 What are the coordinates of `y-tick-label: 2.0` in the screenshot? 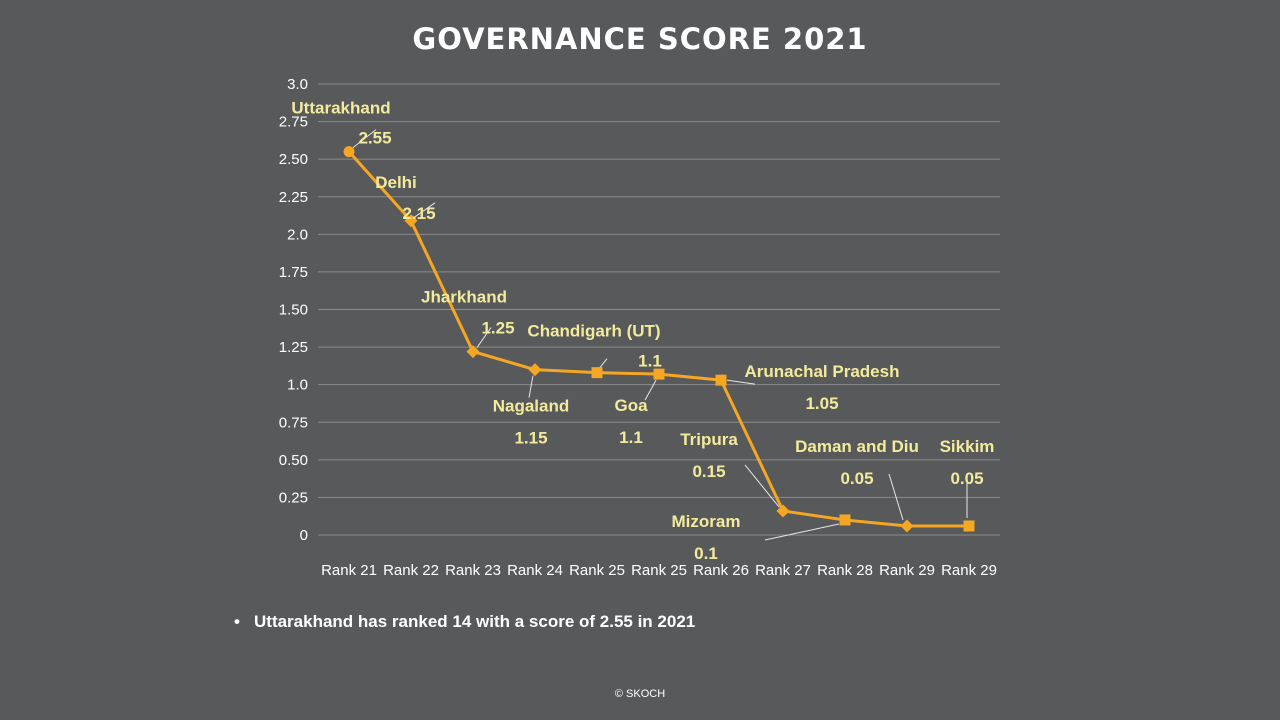 It's located at (297, 234).